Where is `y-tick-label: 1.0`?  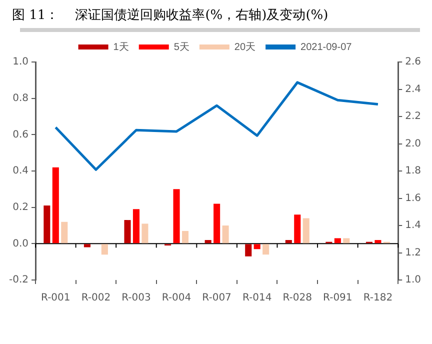 y-tick-label: 1.0 is located at coordinates (20, 62).